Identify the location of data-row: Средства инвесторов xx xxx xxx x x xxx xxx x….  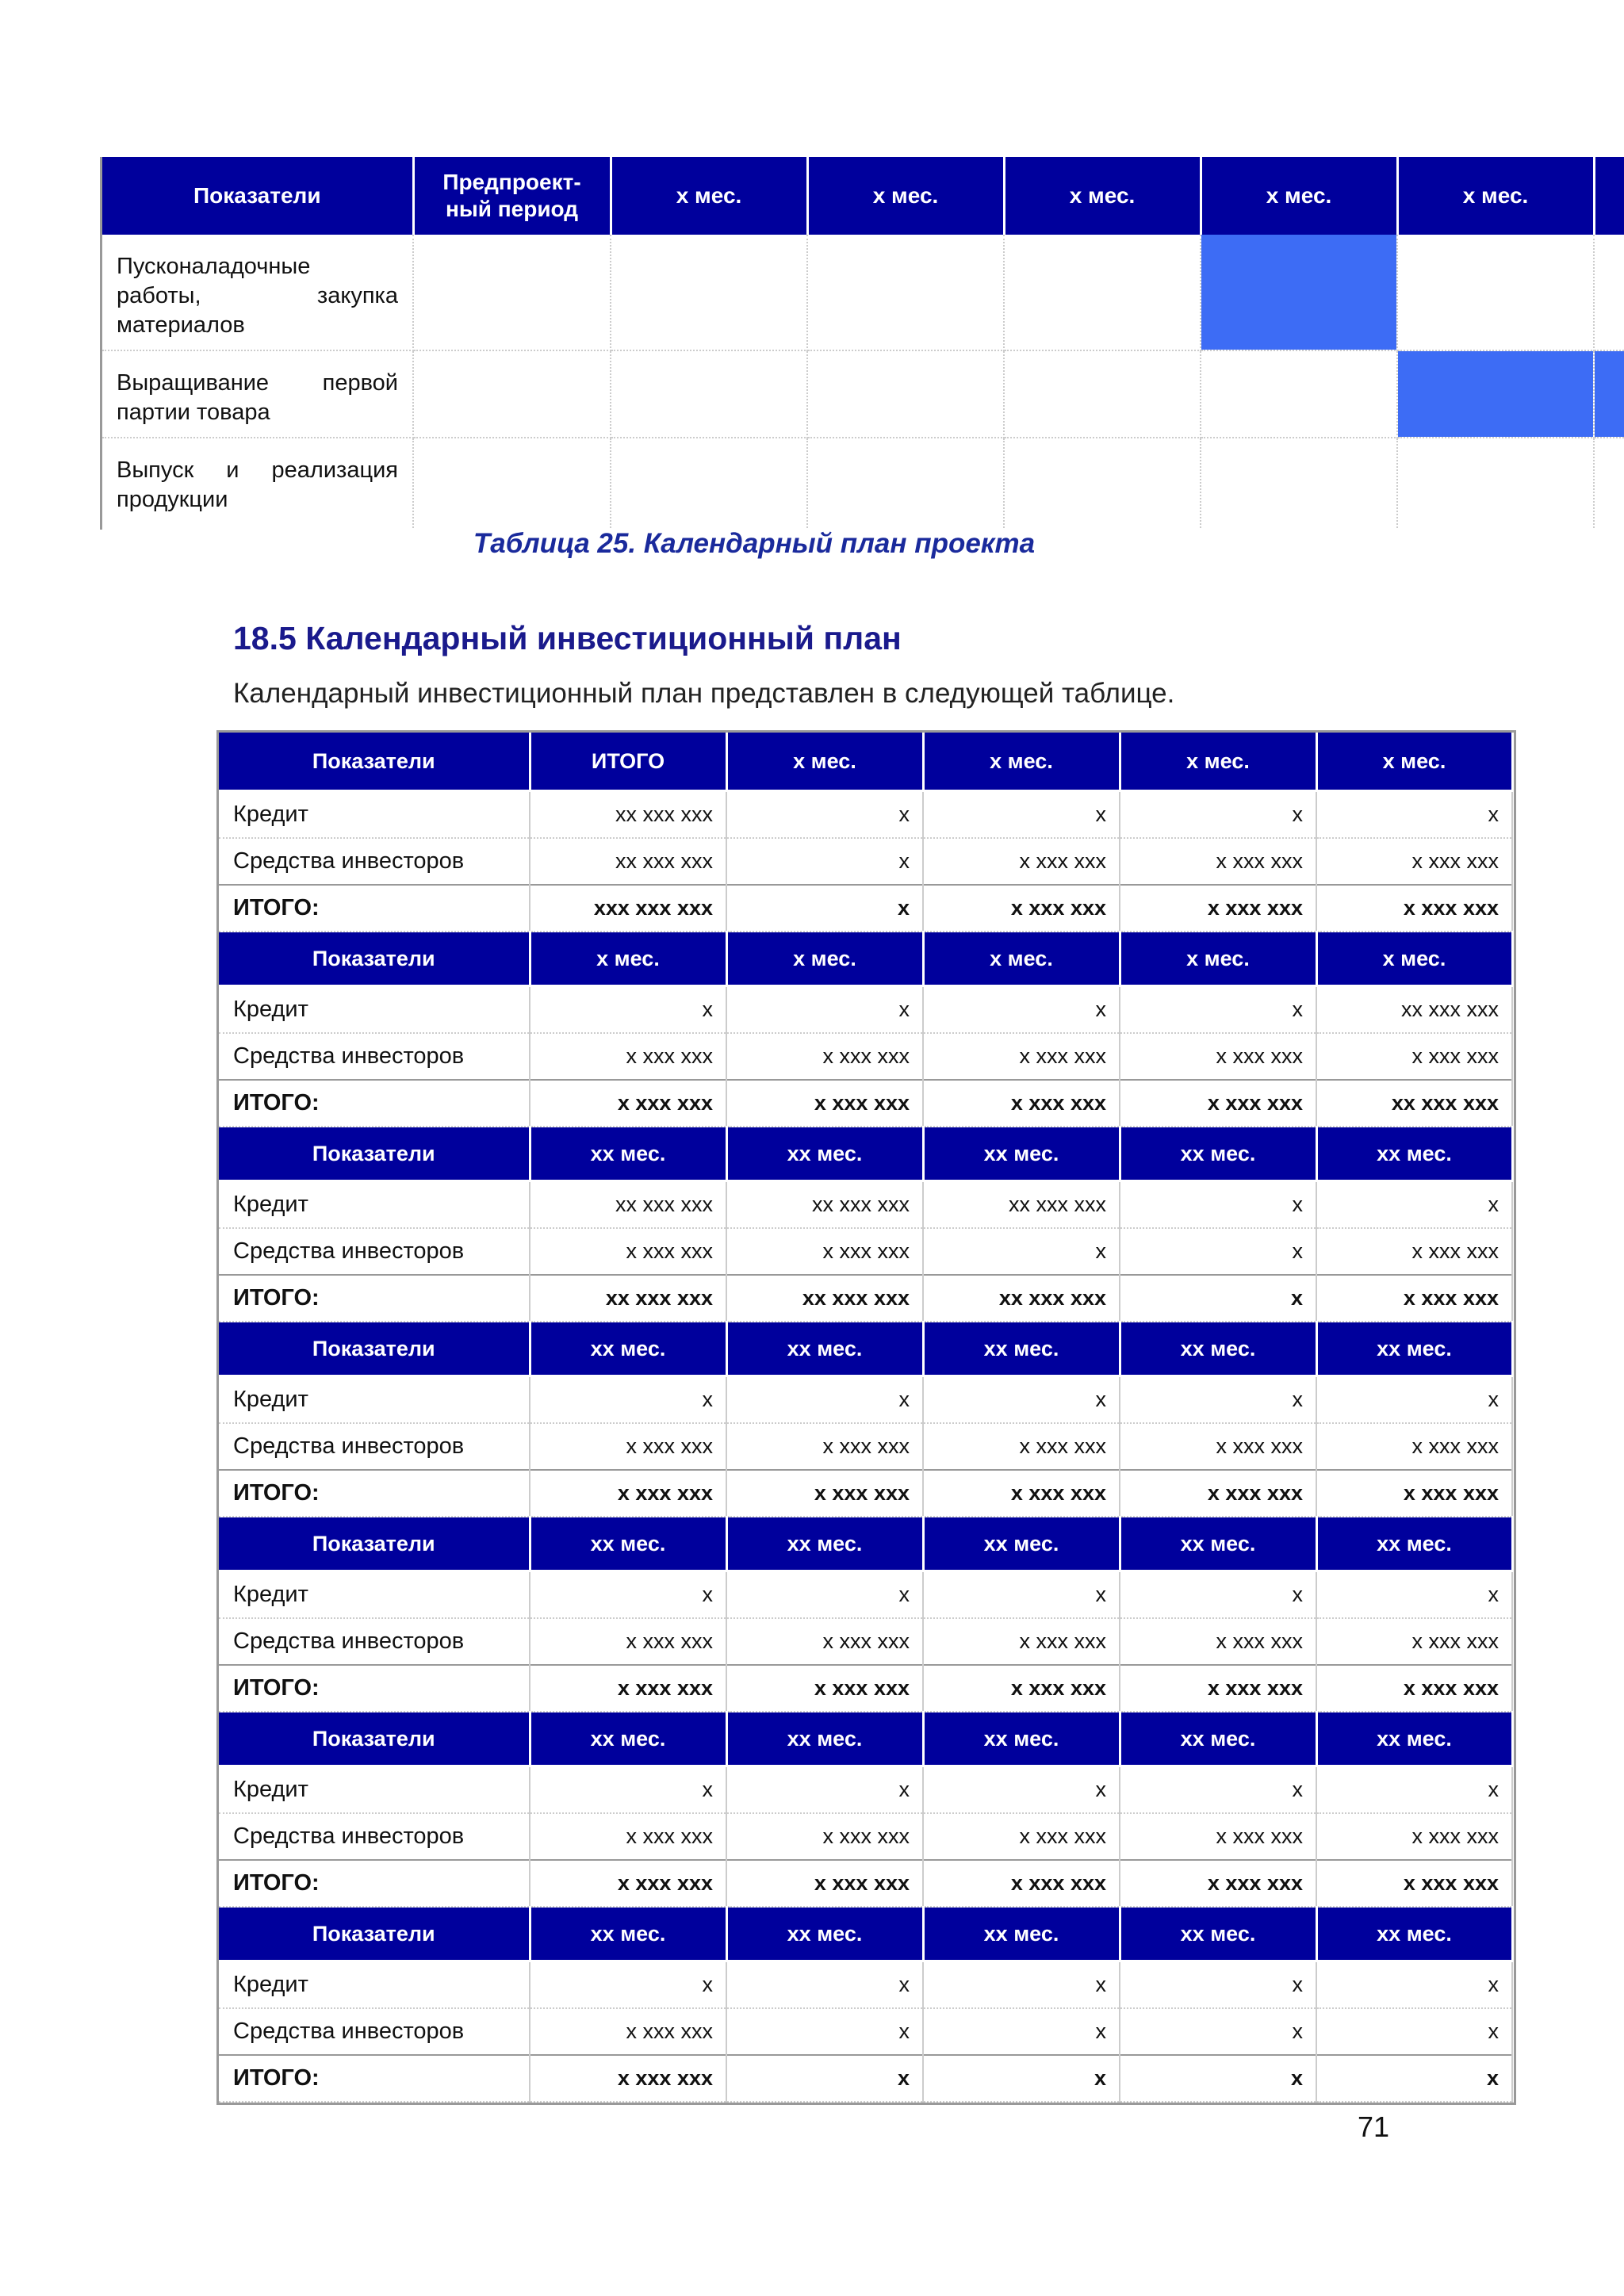
(866, 862).